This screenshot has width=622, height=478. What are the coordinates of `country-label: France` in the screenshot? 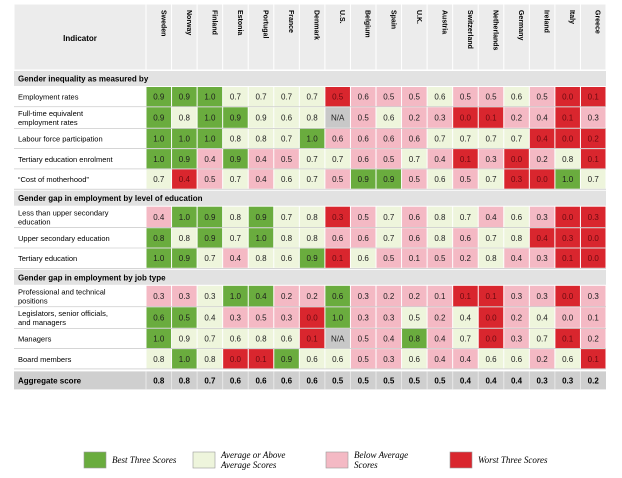 It's located at (290, 21).